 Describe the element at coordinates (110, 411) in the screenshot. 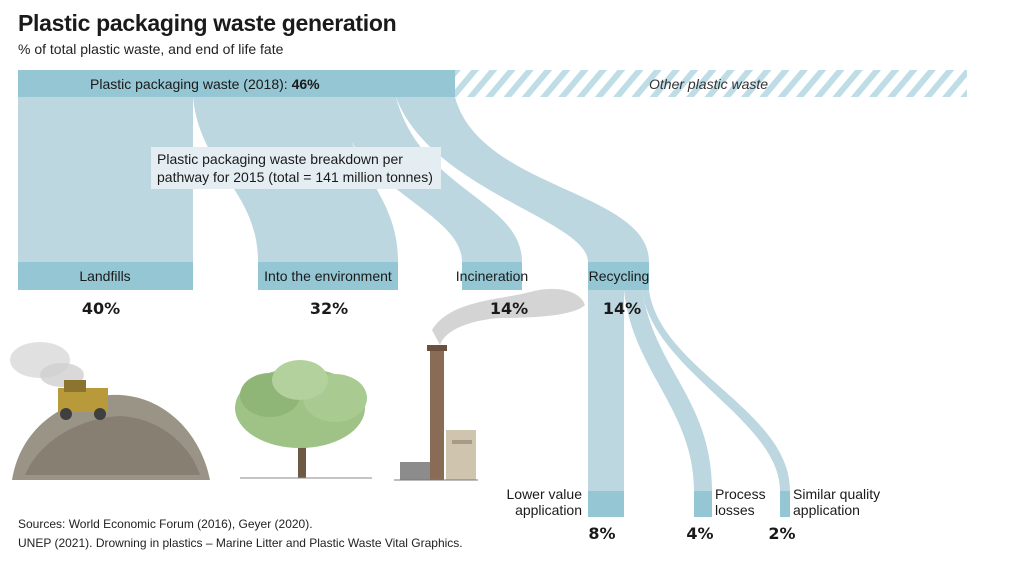

I see `landfill-illustration` at that location.